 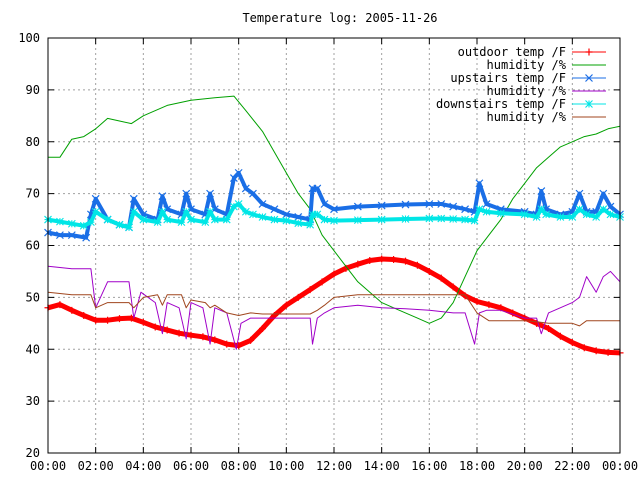 What do you see at coordinates (191, 466) in the screenshot?
I see `x-tick-label: 06:00` at bounding box center [191, 466].